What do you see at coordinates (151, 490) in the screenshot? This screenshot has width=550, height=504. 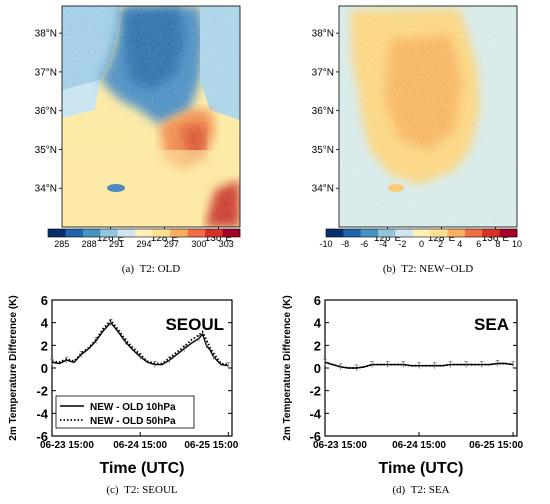 I see `caption-c-text: T2: SEOUL` at bounding box center [151, 490].